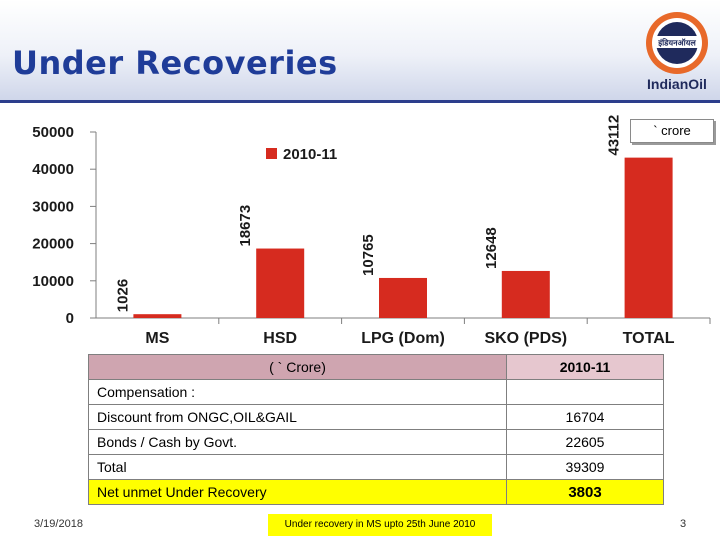  I want to click on legend-label: 2010-11, so click(310, 154).